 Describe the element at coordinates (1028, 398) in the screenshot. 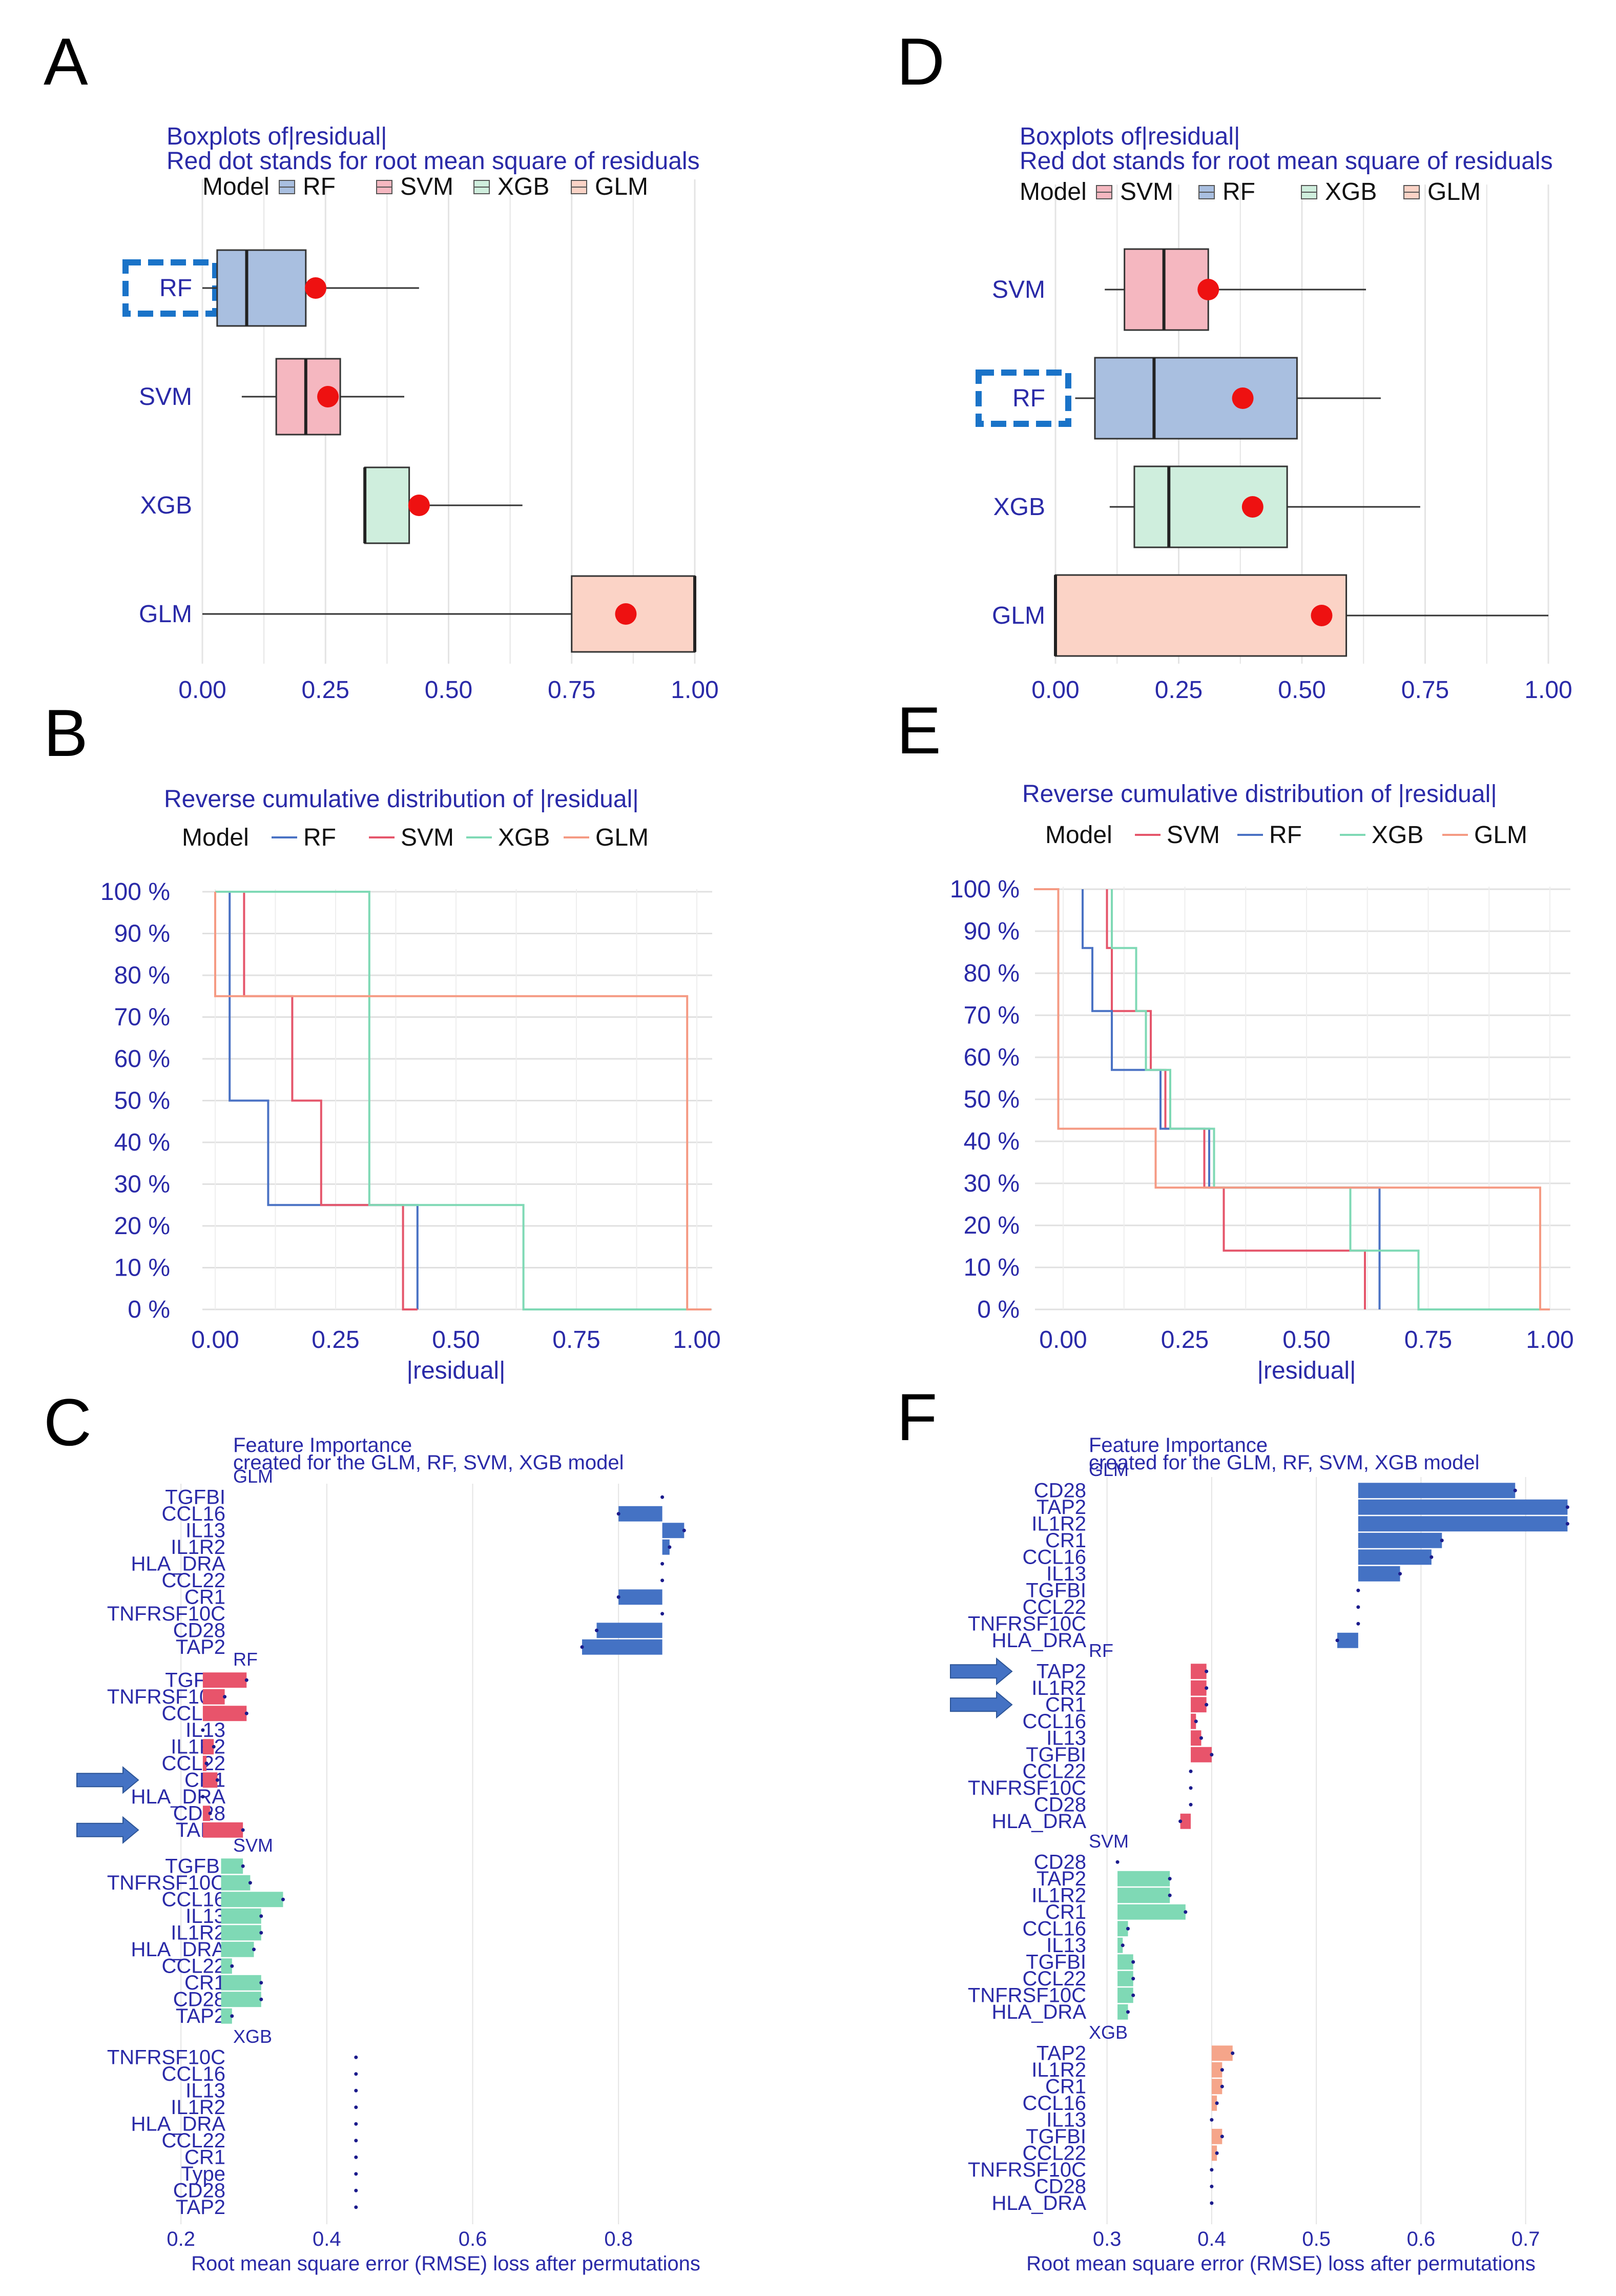

I see `panel-d-row-label-rf: RF` at that location.